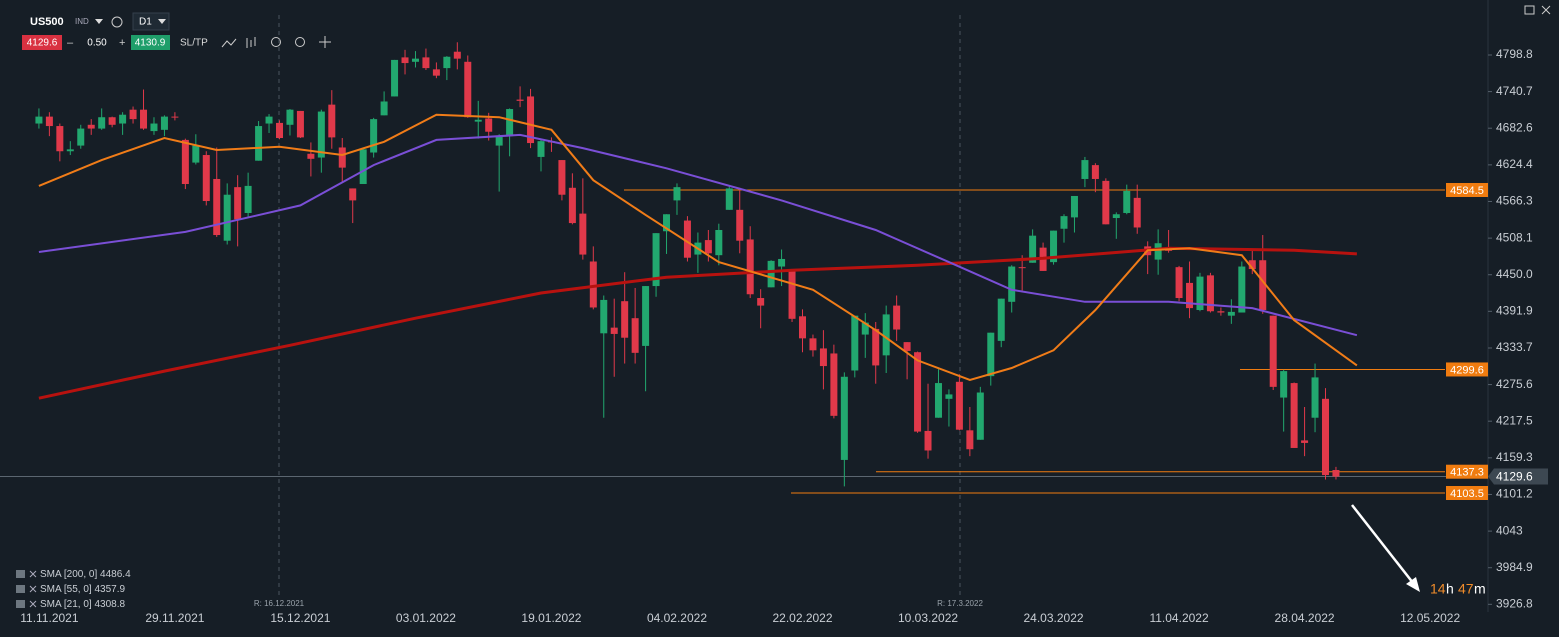 The image size is (1559, 637). Describe the element at coordinates (1529, 10) in the screenshot. I see `window-icon` at that location.